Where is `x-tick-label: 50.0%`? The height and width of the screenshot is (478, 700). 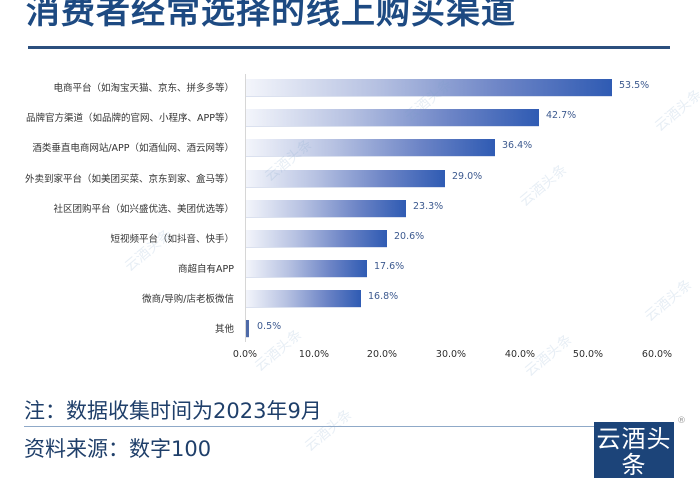 x-tick-label: 50.0% is located at coordinates (588, 354).